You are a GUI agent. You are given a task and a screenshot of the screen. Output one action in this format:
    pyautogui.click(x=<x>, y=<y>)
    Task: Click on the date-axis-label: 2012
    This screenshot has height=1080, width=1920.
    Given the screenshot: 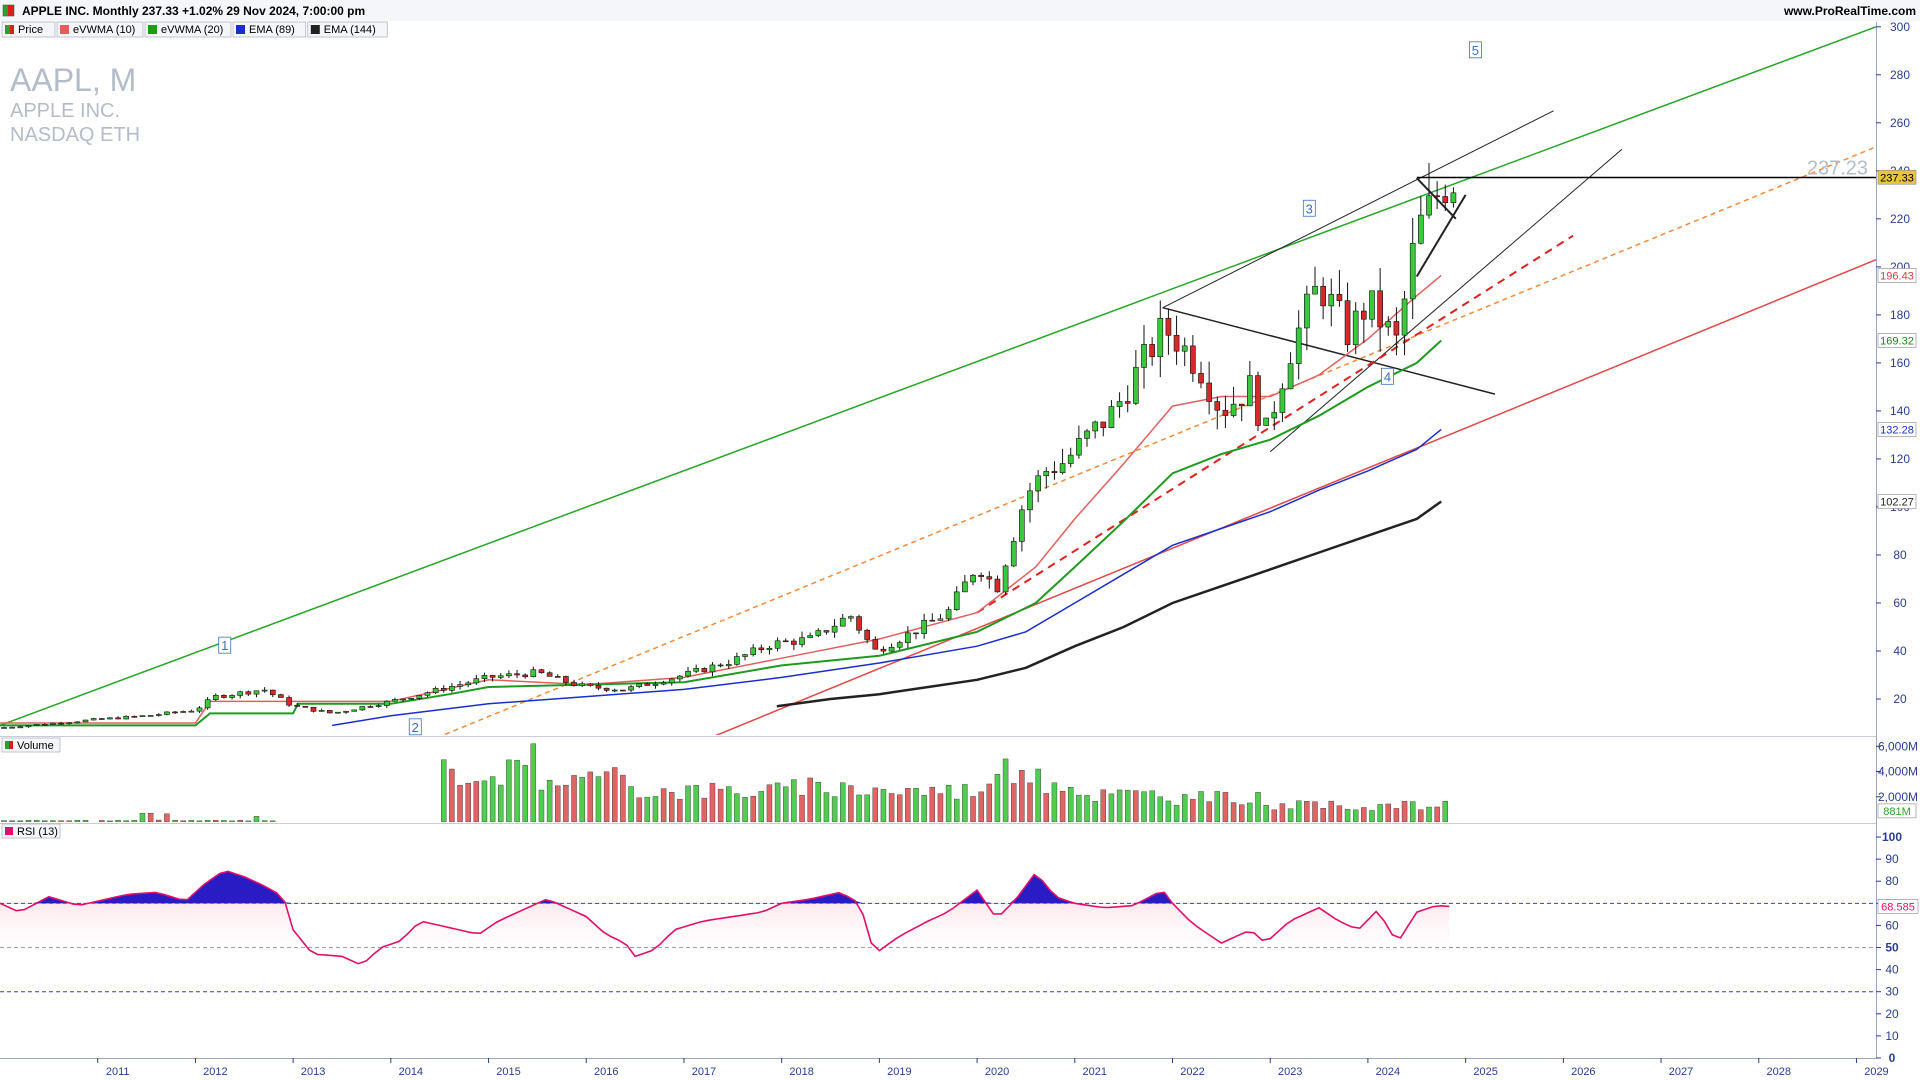 What is the action you would take?
    pyautogui.click(x=215, y=1072)
    